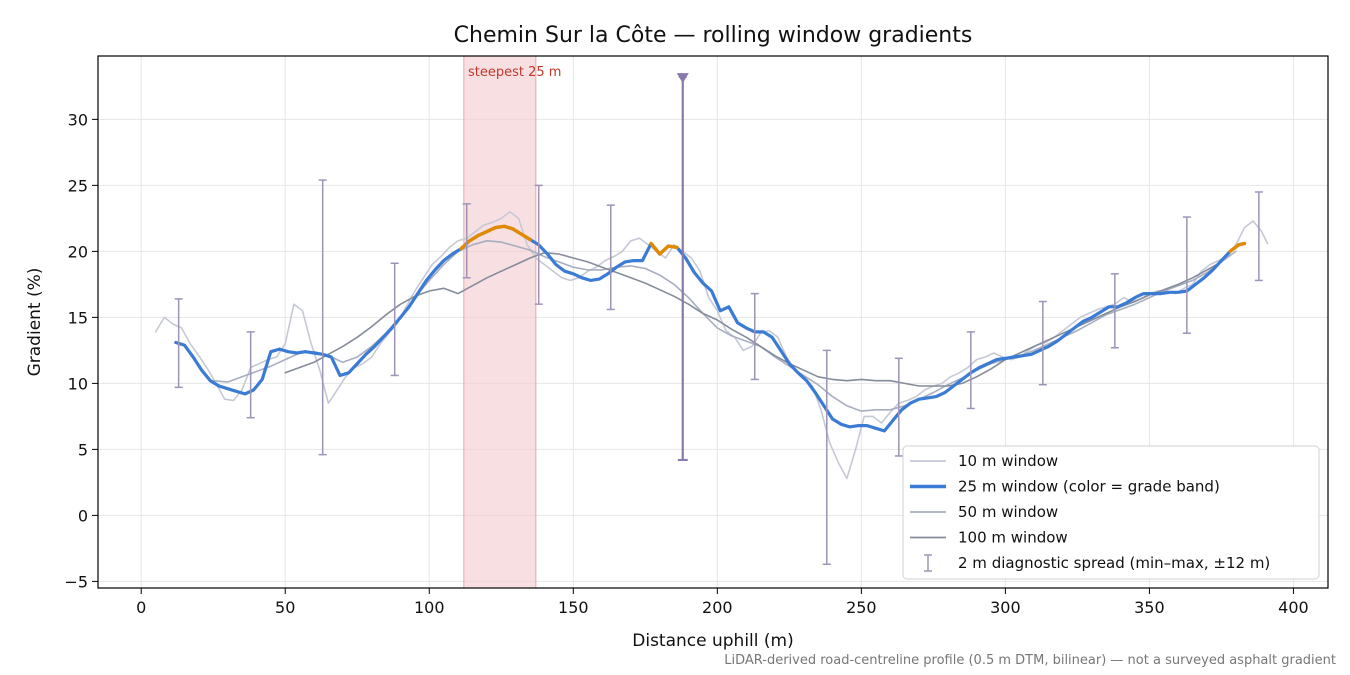 Image resolution: width=1350 pixels, height=675 pixels. I want to click on x-tick-label: 400, so click(1293, 607).